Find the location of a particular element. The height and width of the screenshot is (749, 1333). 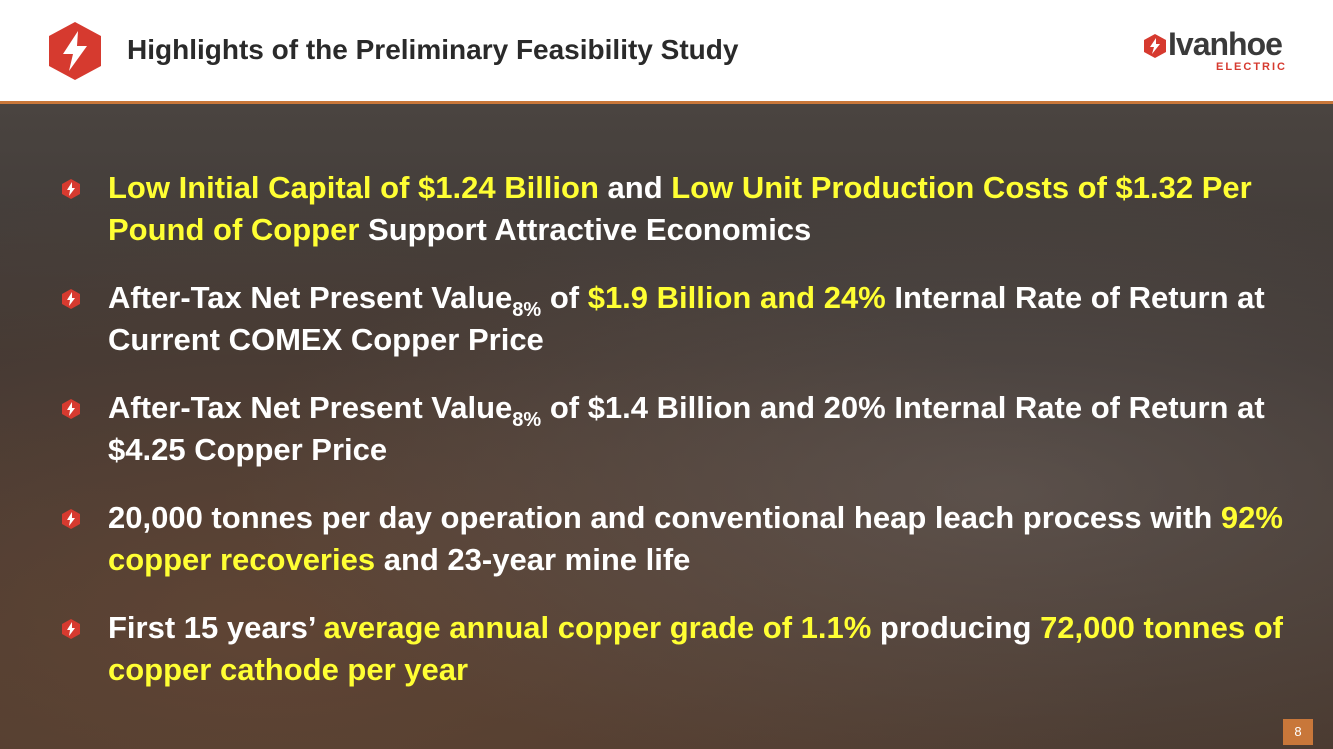

bullet-text: and 23-year mine life is located at coordinates (533, 559).